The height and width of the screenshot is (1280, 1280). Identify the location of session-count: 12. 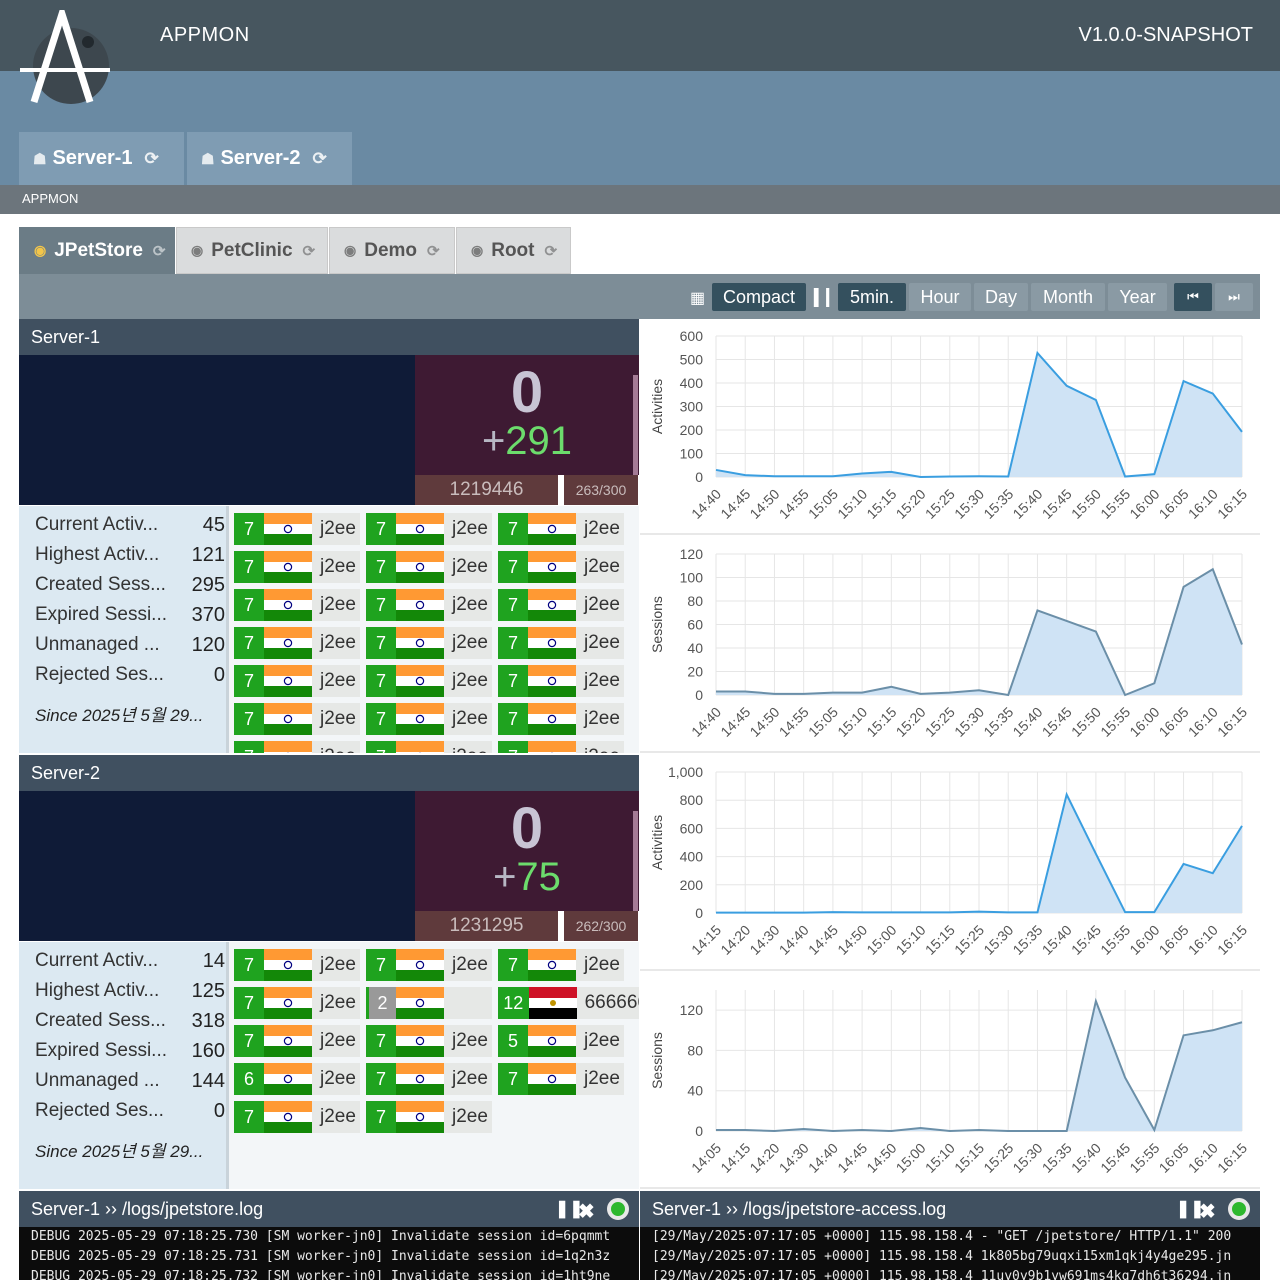
(513, 1003).